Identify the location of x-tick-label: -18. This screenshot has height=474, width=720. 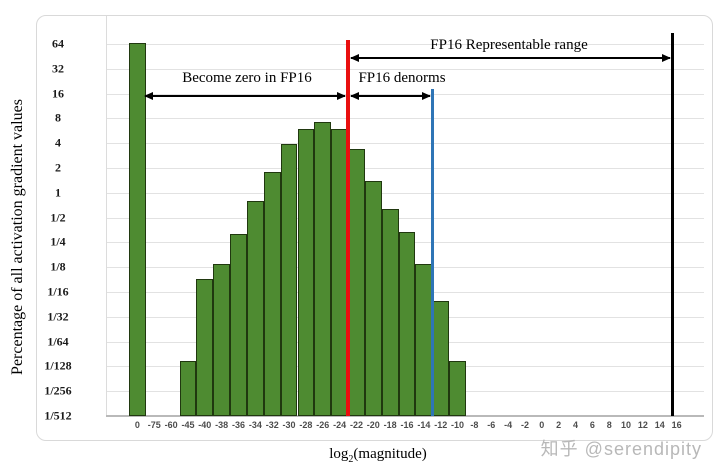
(390, 425).